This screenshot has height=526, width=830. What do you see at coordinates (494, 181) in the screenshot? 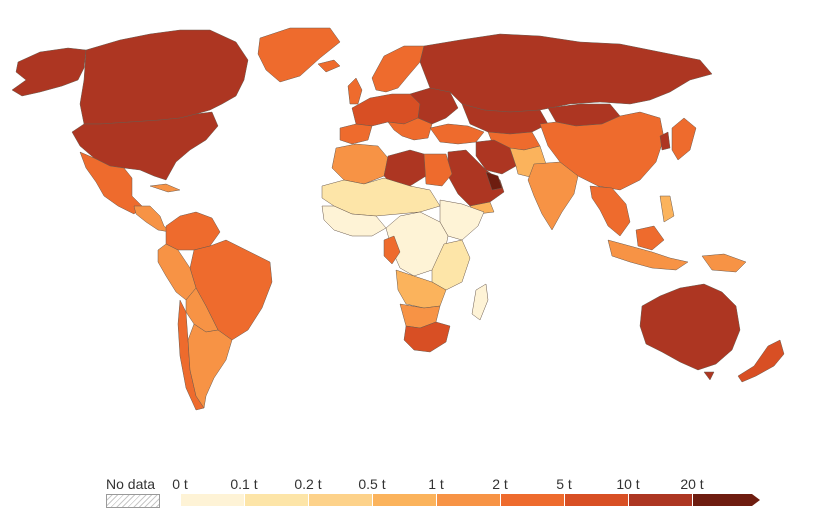
I see `region-gulf-states` at bounding box center [494, 181].